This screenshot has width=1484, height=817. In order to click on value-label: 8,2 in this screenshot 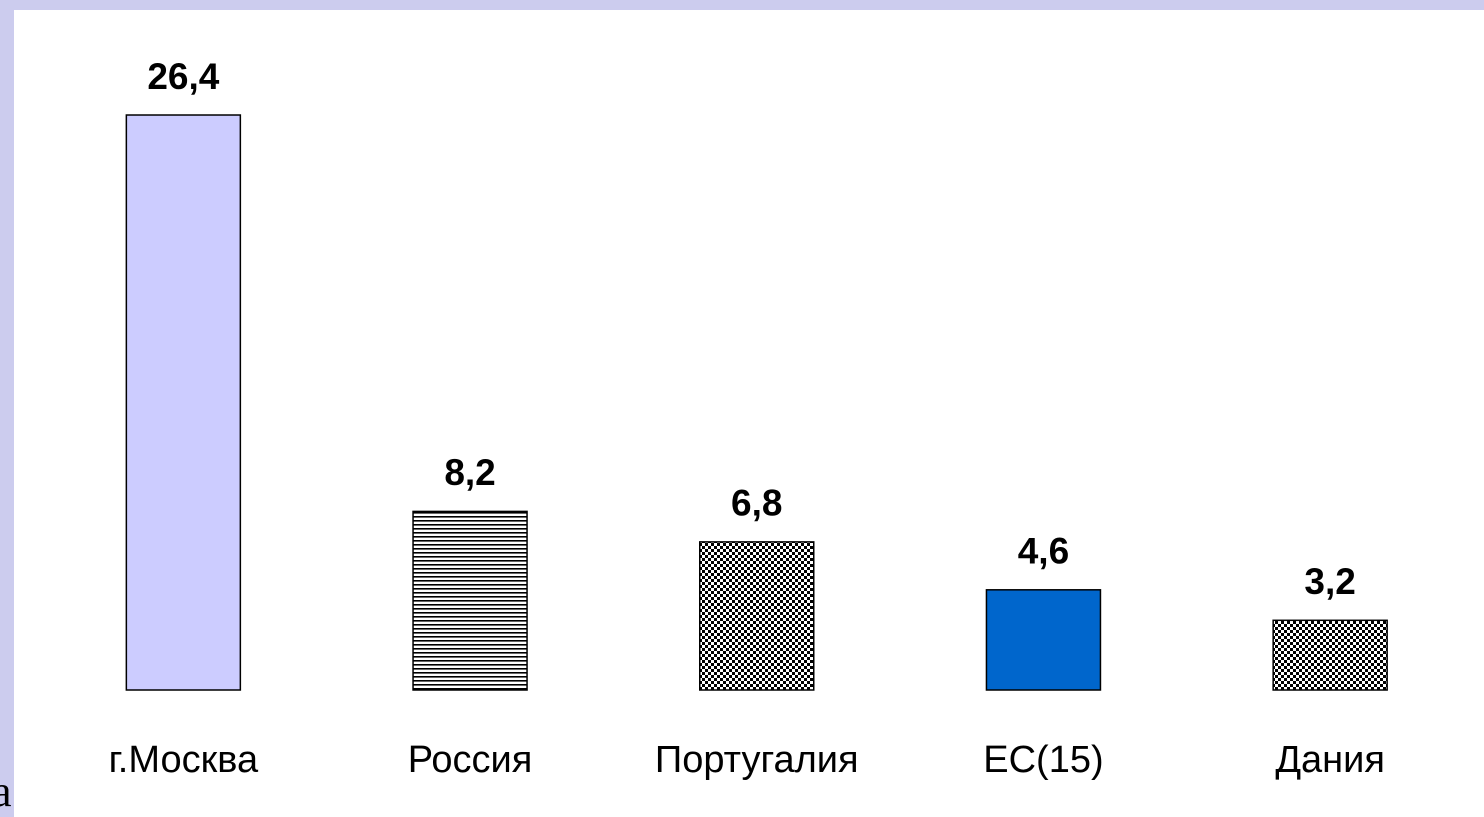, I will do `click(469, 472)`.